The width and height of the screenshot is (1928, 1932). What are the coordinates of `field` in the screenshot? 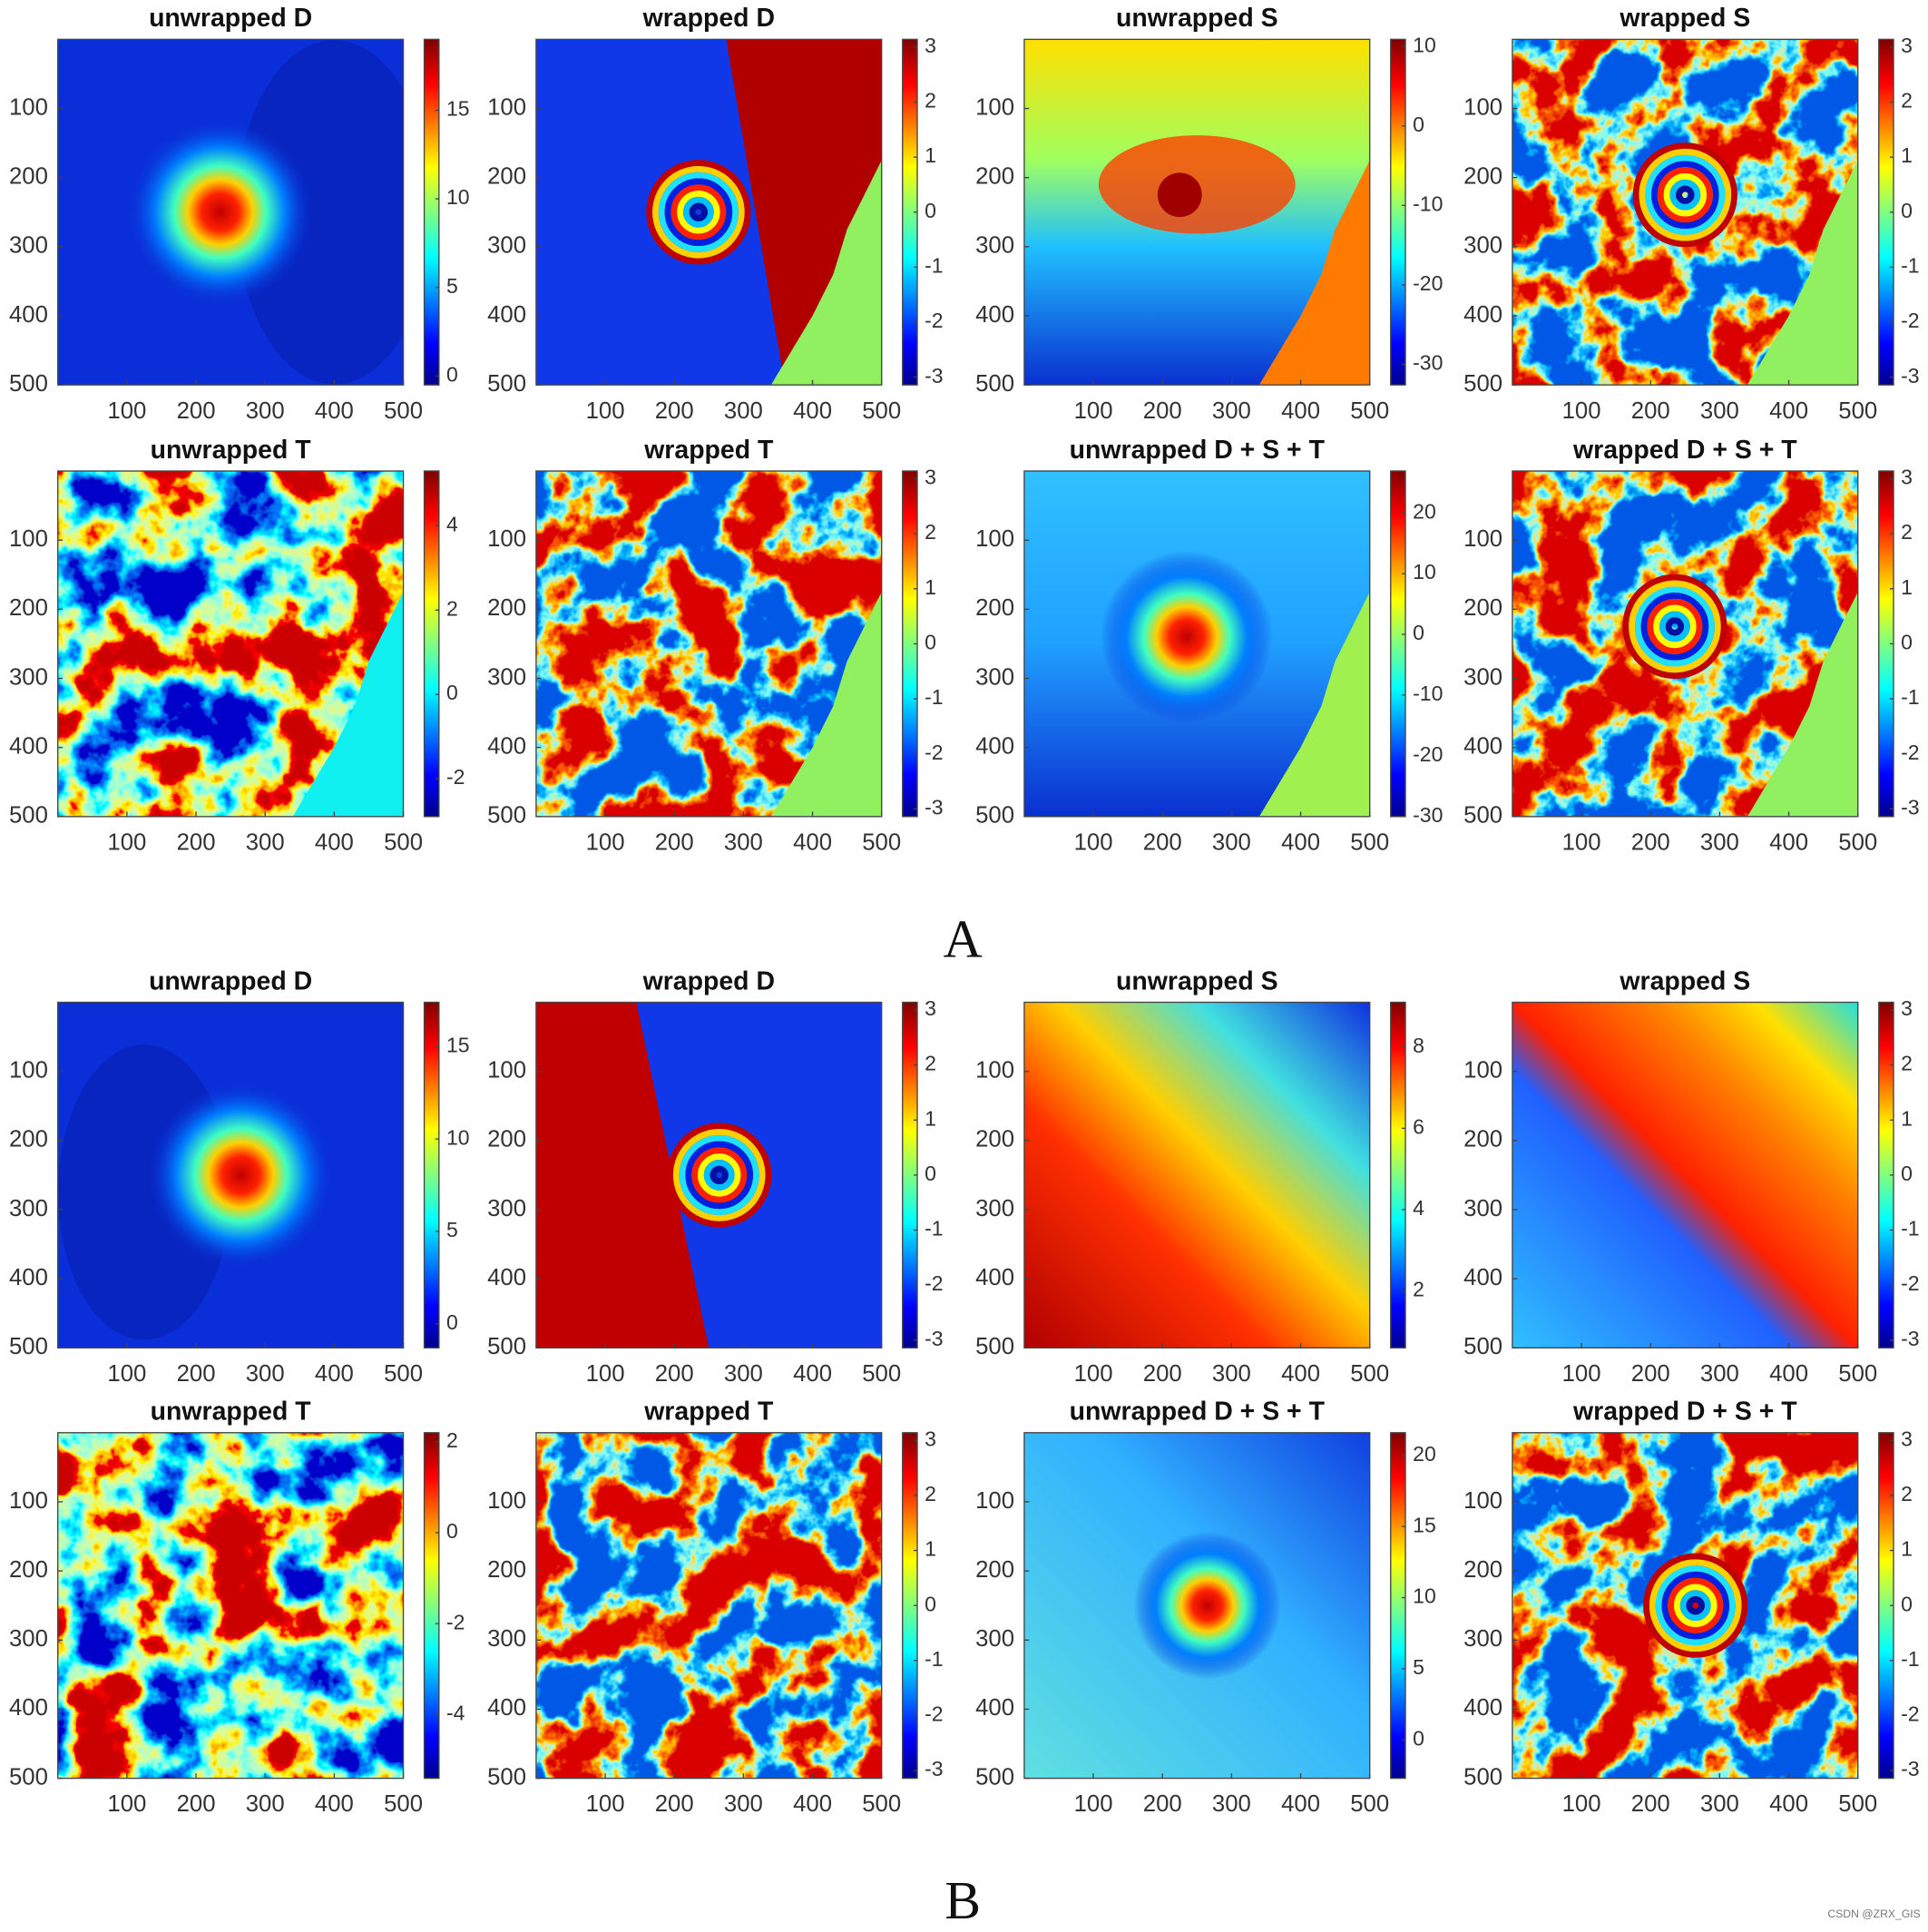 It's located at (1685, 1175).